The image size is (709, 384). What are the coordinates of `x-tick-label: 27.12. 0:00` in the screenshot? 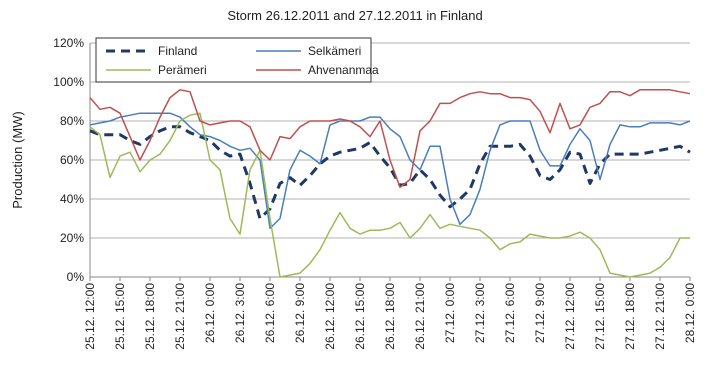 It's located at (450, 313).